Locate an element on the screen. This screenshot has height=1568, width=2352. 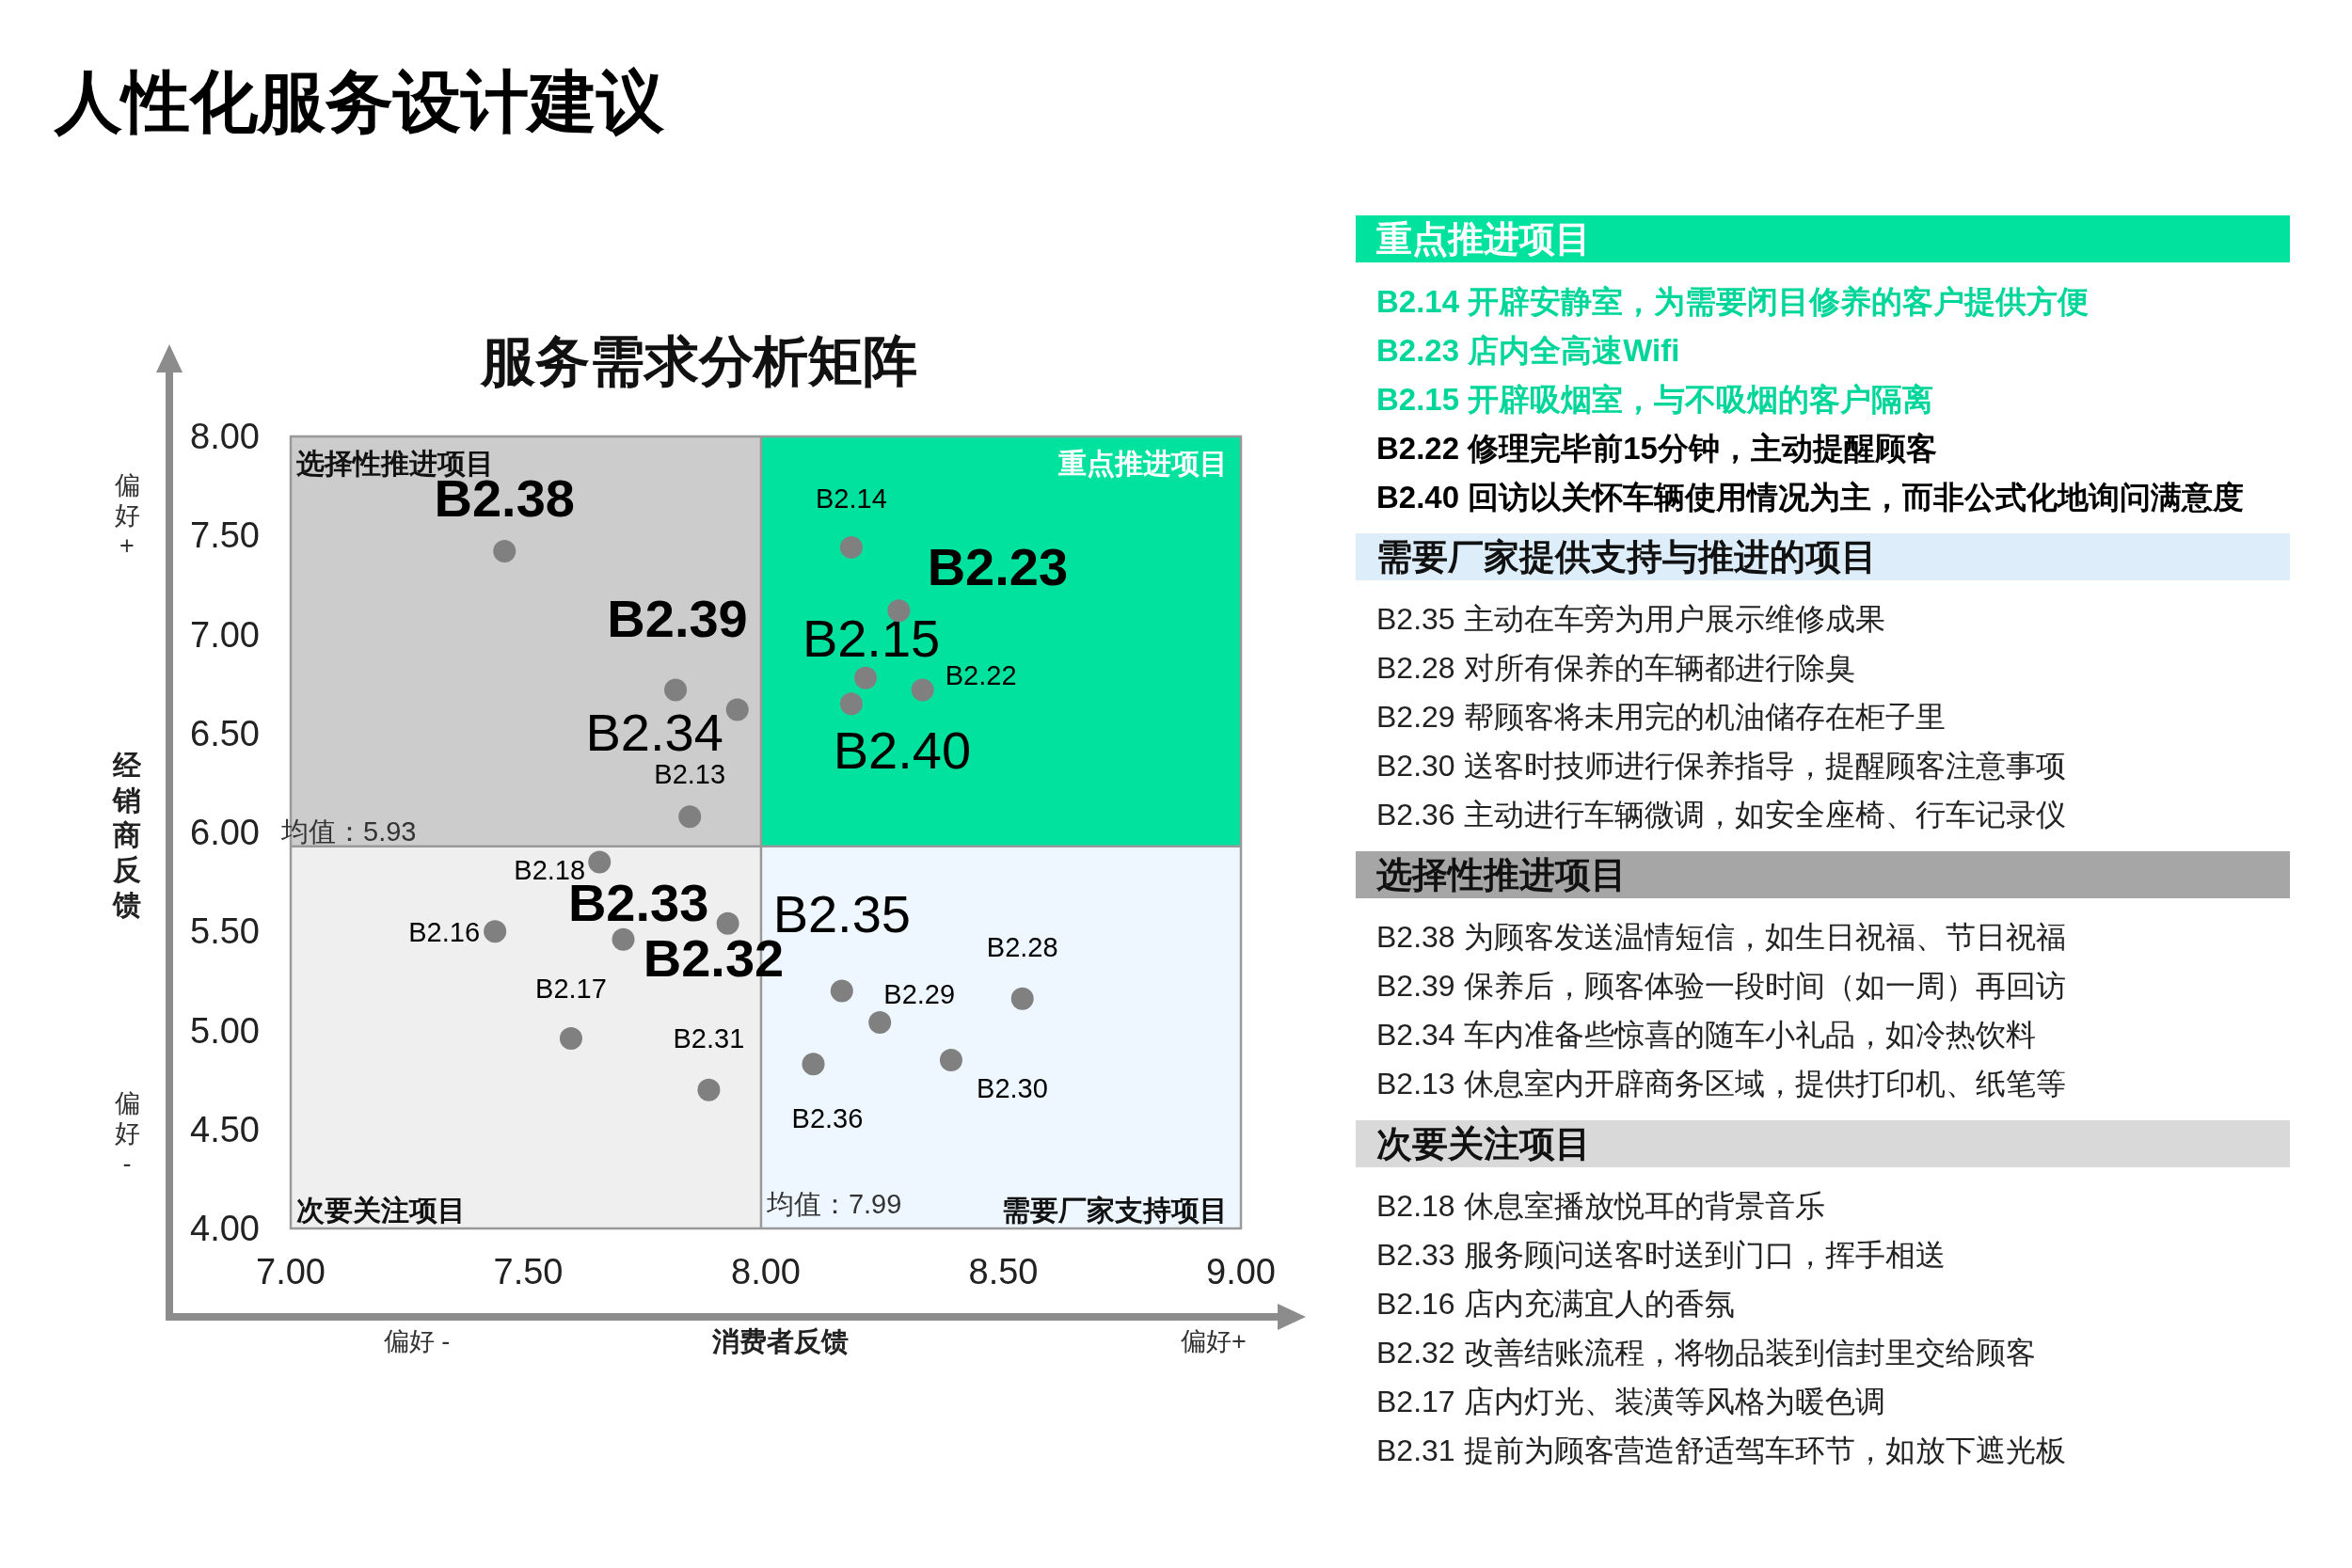
text: B2.13 休息室内开辟商务区域，提供打印机、纸笔等 is located at coordinates (1721, 1084).